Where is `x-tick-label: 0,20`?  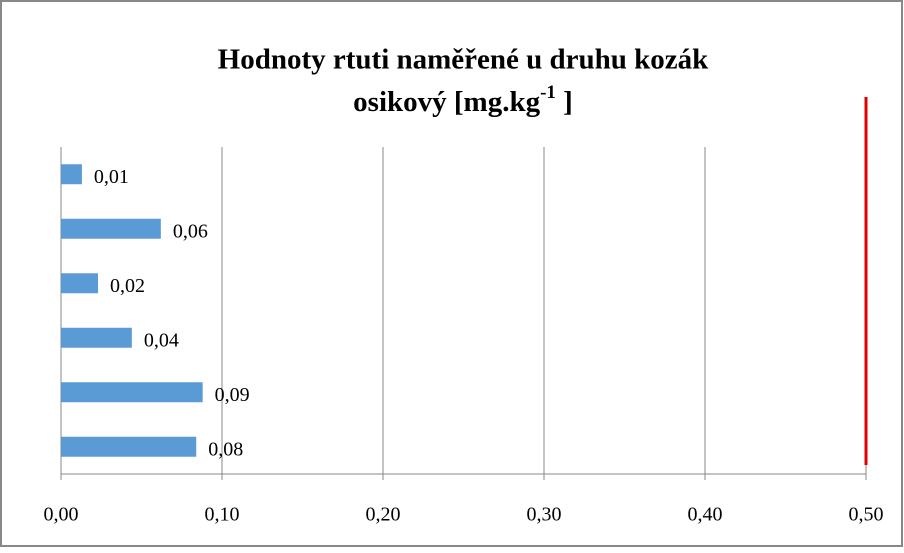
x-tick-label: 0,20 is located at coordinates (383, 515).